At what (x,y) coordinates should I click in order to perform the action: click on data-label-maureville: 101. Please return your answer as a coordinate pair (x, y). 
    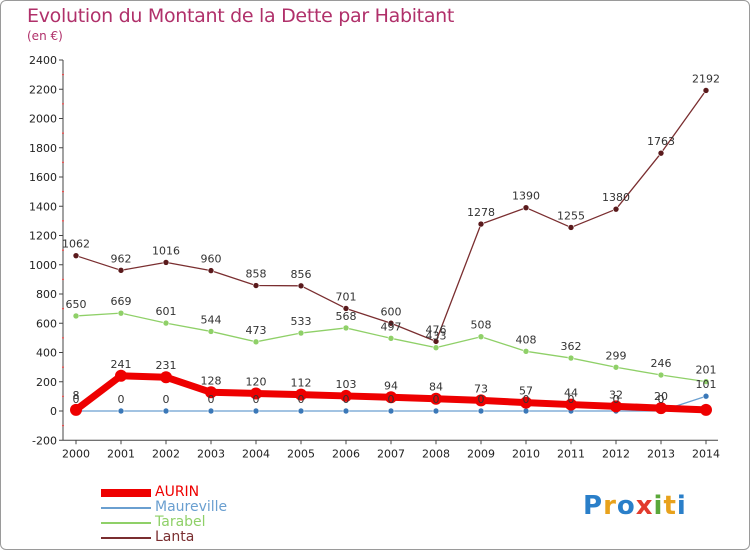
    Looking at the image, I should click on (706, 384).